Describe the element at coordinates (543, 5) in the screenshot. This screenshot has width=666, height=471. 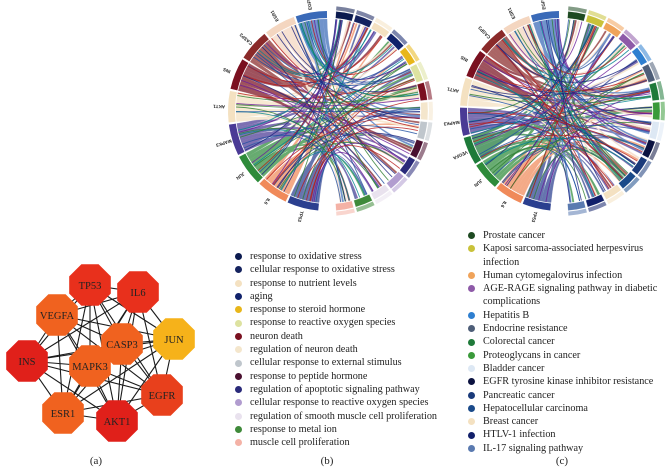
I see `chord-gene-label: EGFR` at that location.